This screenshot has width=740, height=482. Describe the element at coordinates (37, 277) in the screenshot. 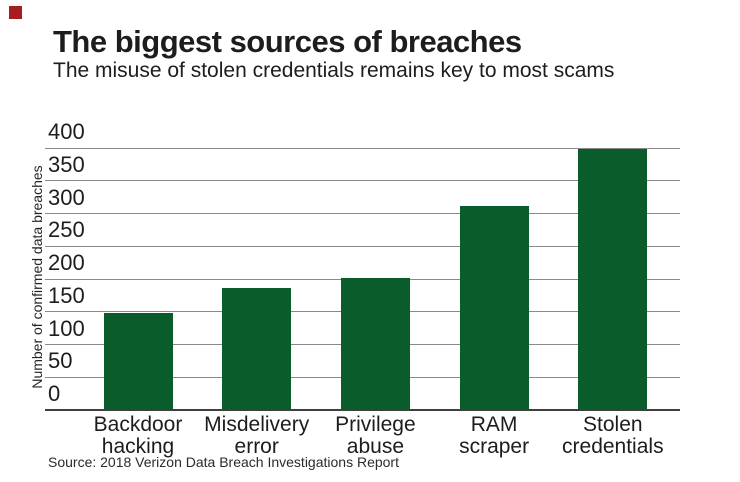

I see `y-axis-title: Number of confirmed data breaches` at that location.